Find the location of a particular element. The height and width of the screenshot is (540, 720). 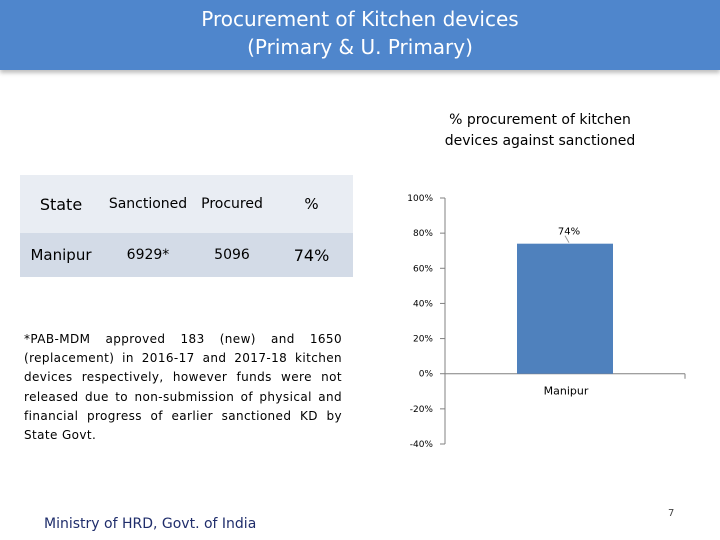

y-tick-label: 0% is located at coordinates (426, 375).